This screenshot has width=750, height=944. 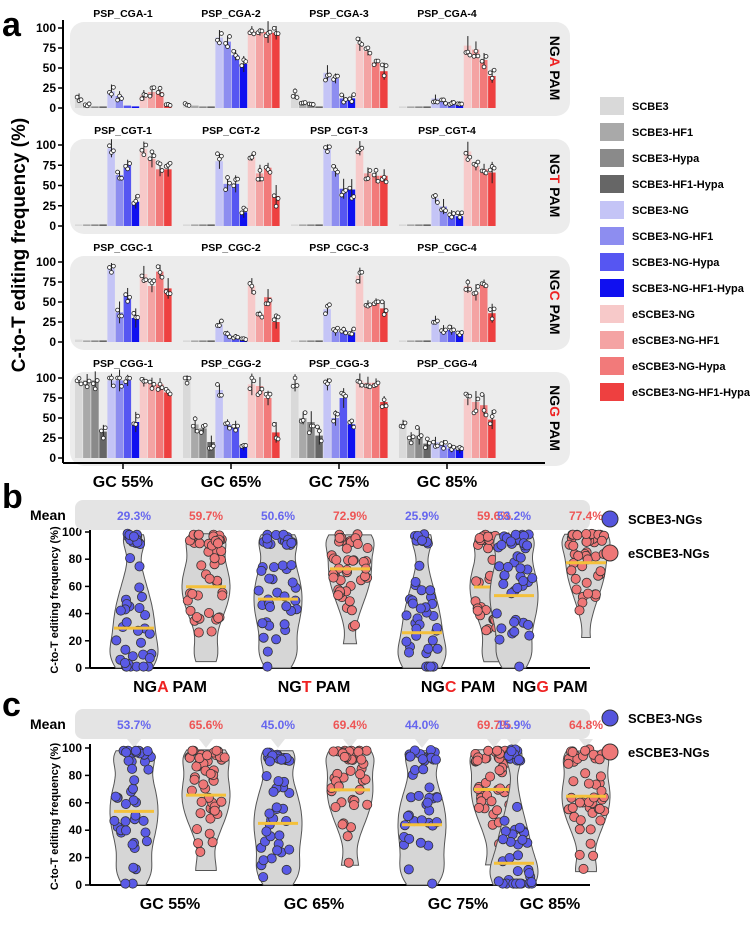 I want to click on x-label-prefix: NG, so click(x=145, y=687).